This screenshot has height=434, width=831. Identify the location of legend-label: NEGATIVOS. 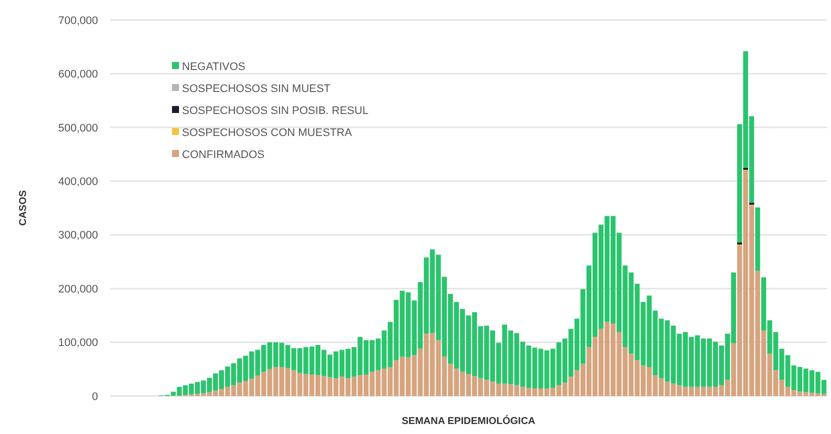
(214, 66).